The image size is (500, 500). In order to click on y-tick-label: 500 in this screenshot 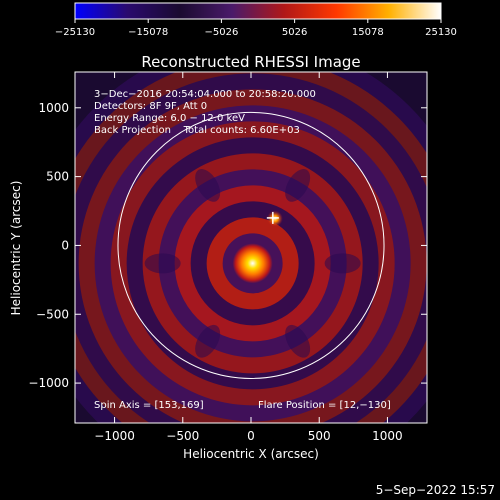, I will do `click(57, 177)`.